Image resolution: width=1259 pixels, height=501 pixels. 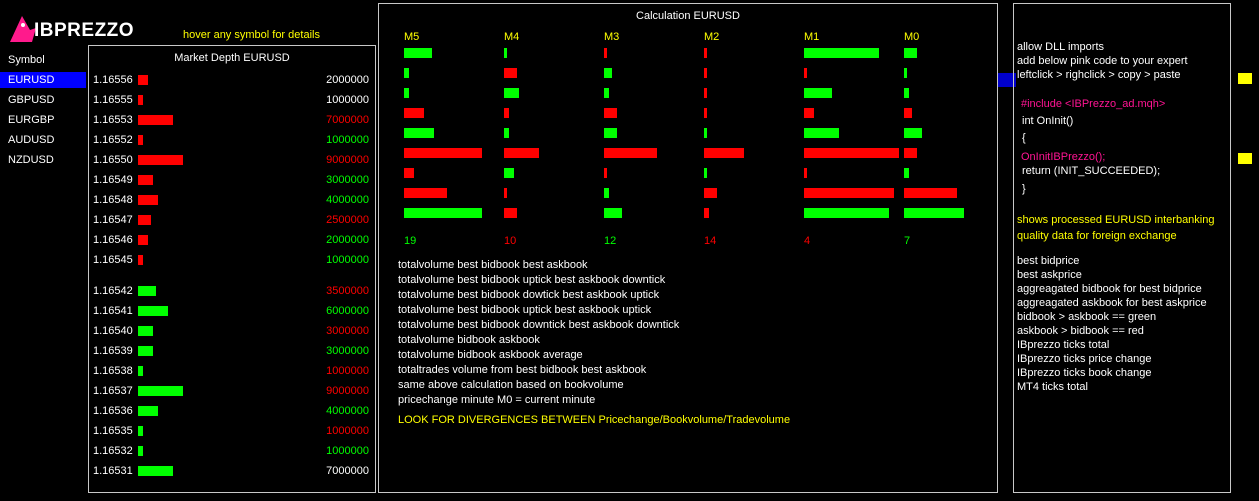 What do you see at coordinates (31, 140) in the screenshot?
I see `symbol-item-audusd: AUDUSD` at bounding box center [31, 140].